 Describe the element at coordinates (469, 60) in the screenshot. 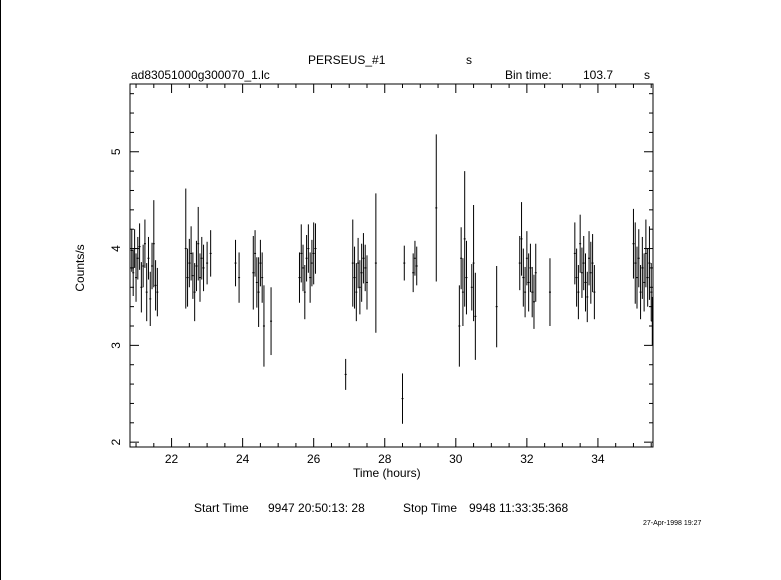

I see `object-unit: s` at that location.